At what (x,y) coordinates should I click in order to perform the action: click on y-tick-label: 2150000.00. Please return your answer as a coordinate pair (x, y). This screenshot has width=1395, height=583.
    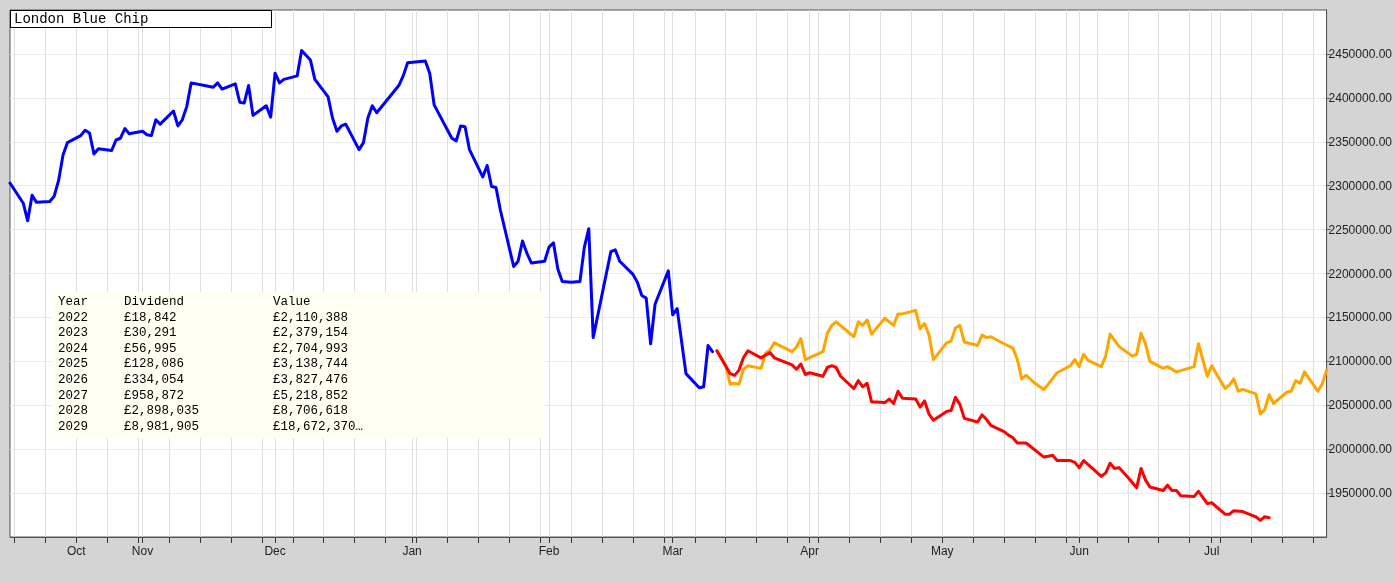
    Looking at the image, I should click on (1360, 317).